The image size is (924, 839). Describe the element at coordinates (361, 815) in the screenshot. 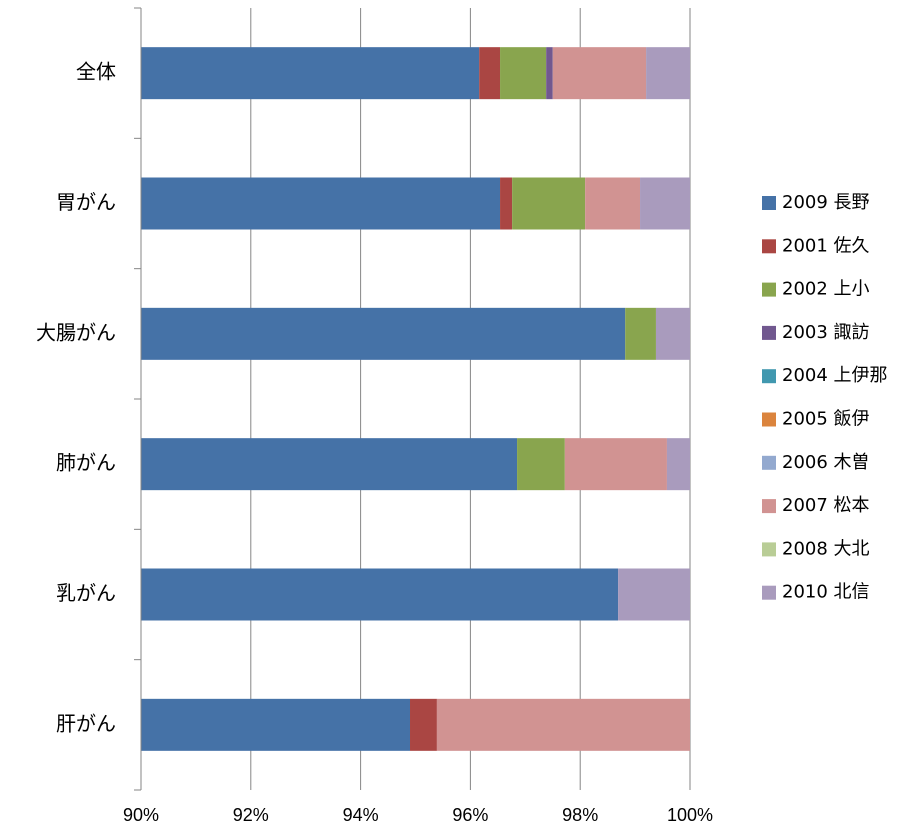

I see `x-tick-label: 94%` at that location.